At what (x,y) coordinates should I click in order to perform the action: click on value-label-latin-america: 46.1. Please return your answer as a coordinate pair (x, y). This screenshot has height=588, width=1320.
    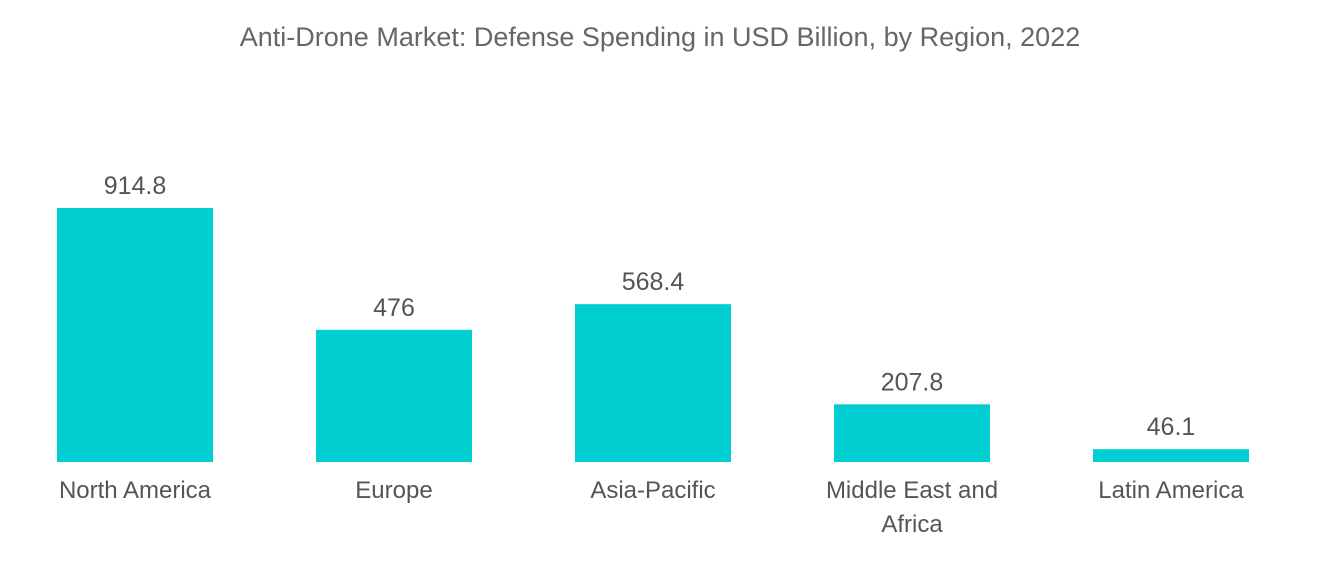
    Looking at the image, I should click on (1171, 427).